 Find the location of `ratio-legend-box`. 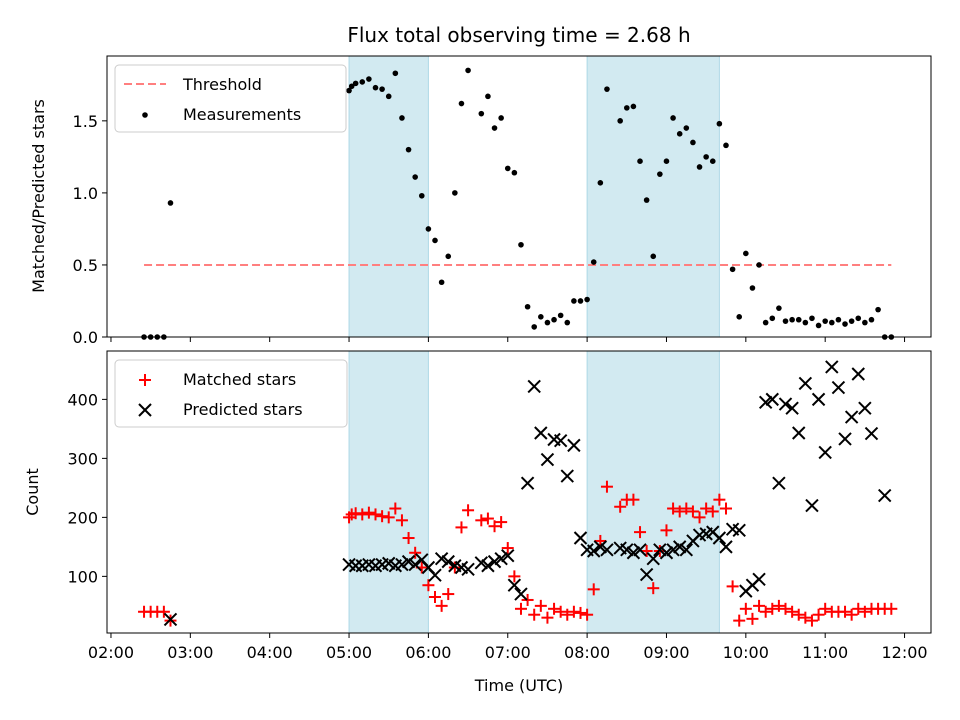

ratio-legend-box is located at coordinates (230, 98).